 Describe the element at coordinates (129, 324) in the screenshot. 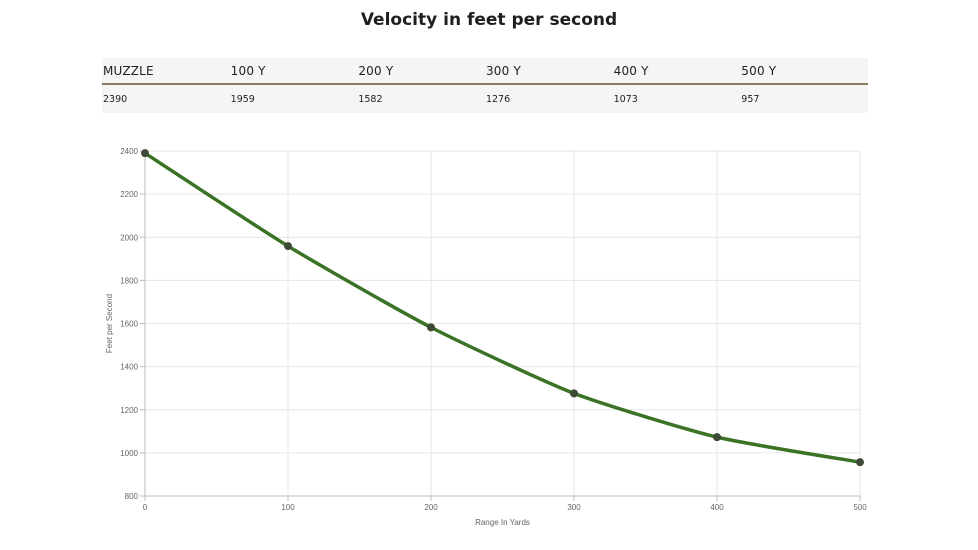

I see `y-tick-label: 1600` at that location.